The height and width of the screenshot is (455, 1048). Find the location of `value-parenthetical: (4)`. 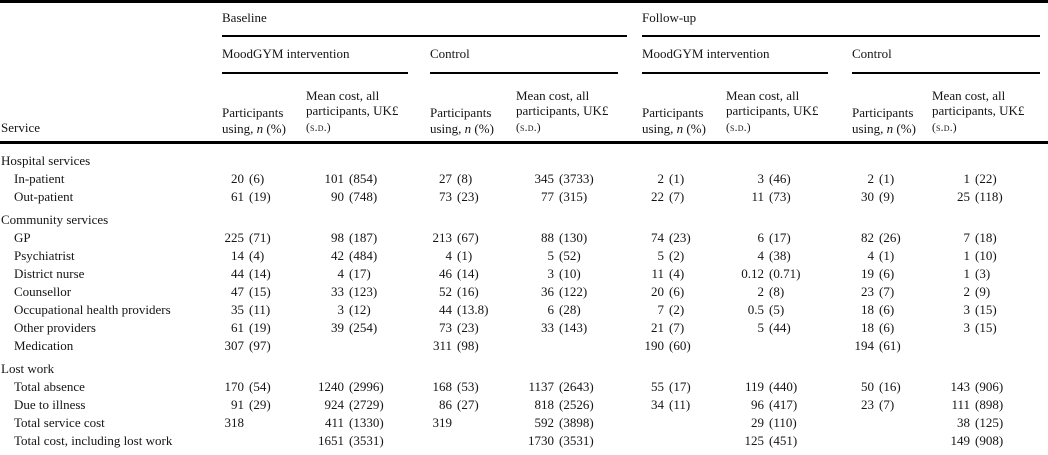

value-parenthetical: (4) is located at coordinates (257, 255).